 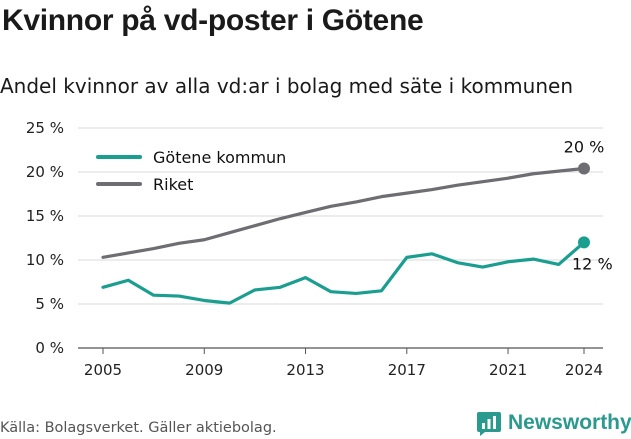 What do you see at coordinates (584, 146) in the screenshot?
I see `series-end-label-1: 20 %` at bounding box center [584, 146].